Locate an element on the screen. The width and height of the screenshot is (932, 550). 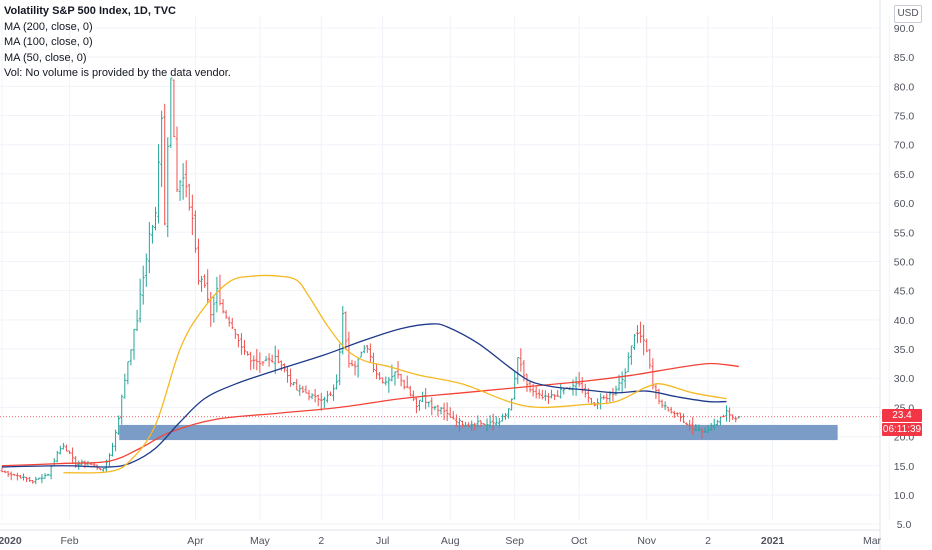
support-zone is located at coordinates (478, 432).